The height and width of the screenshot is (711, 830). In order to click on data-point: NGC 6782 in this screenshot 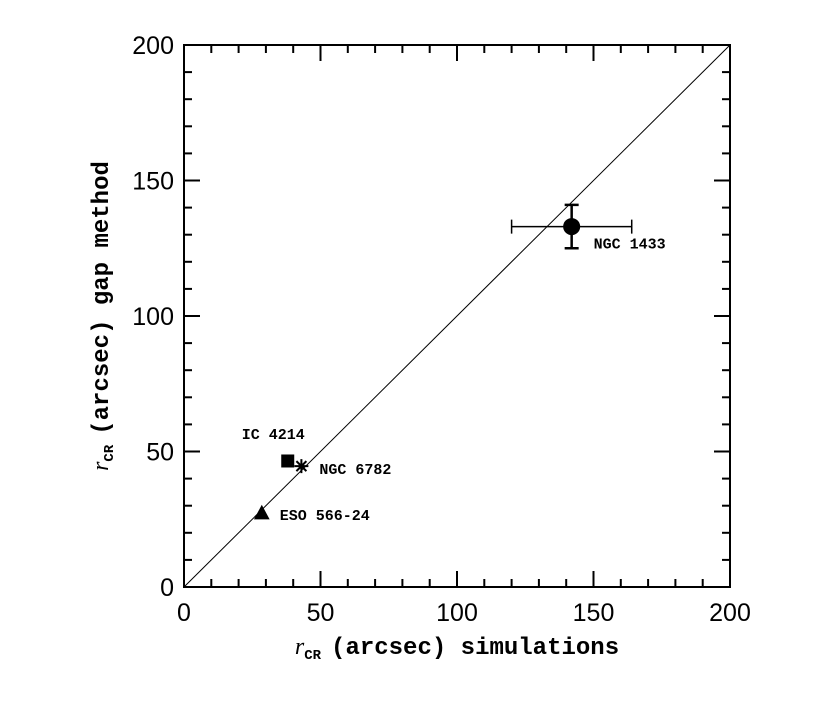, I will do `click(342, 469)`.